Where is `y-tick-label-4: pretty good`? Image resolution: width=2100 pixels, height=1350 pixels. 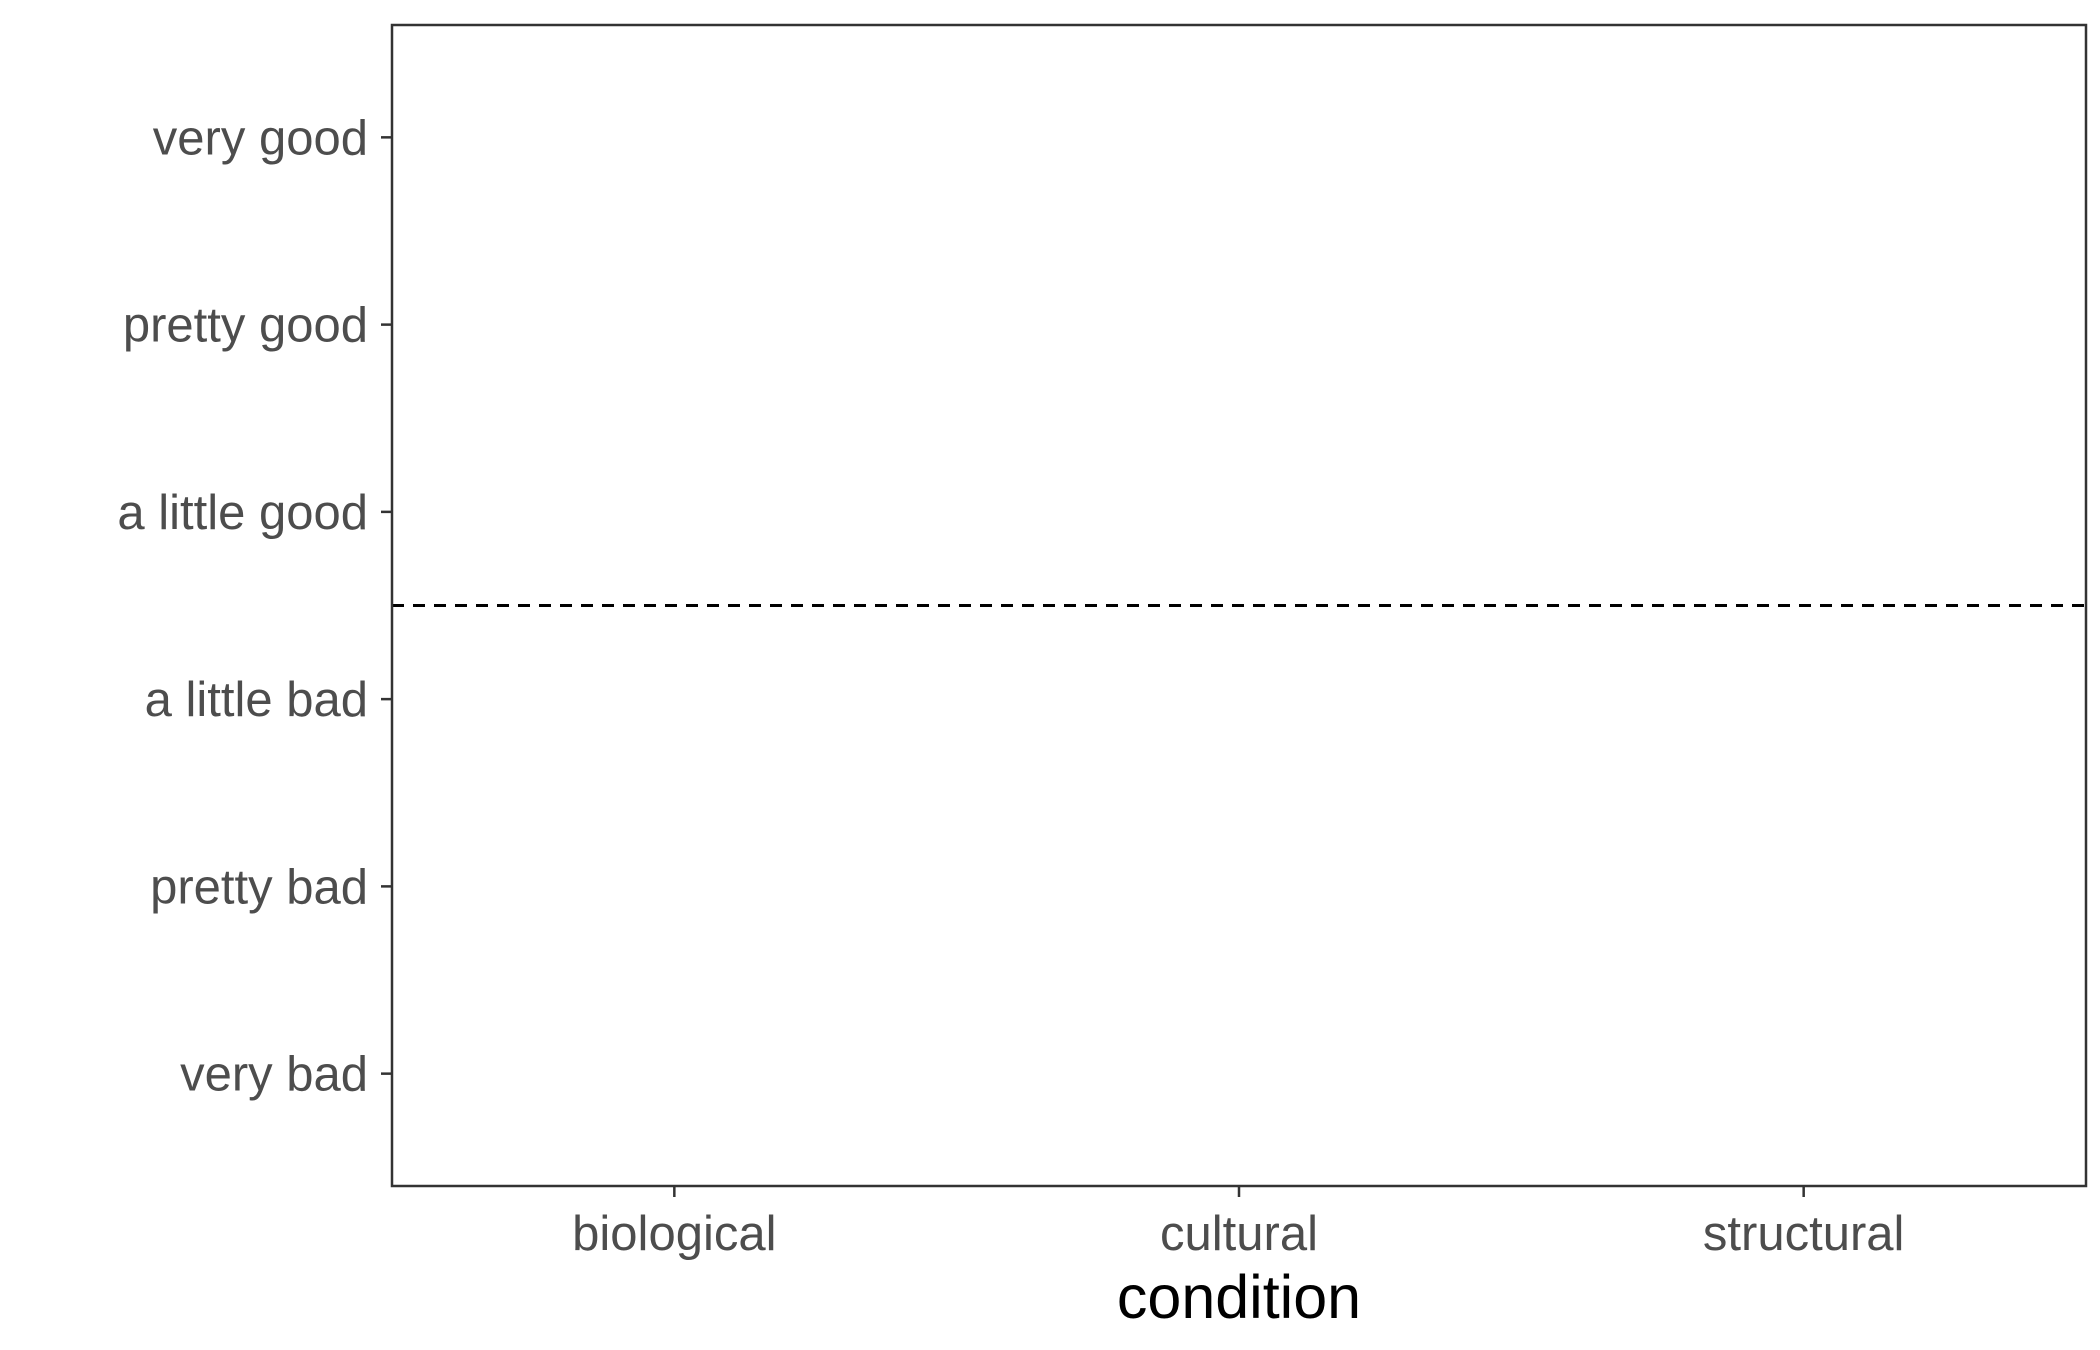 y-tick-label-4: pretty good is located at coordinates (245, 326).